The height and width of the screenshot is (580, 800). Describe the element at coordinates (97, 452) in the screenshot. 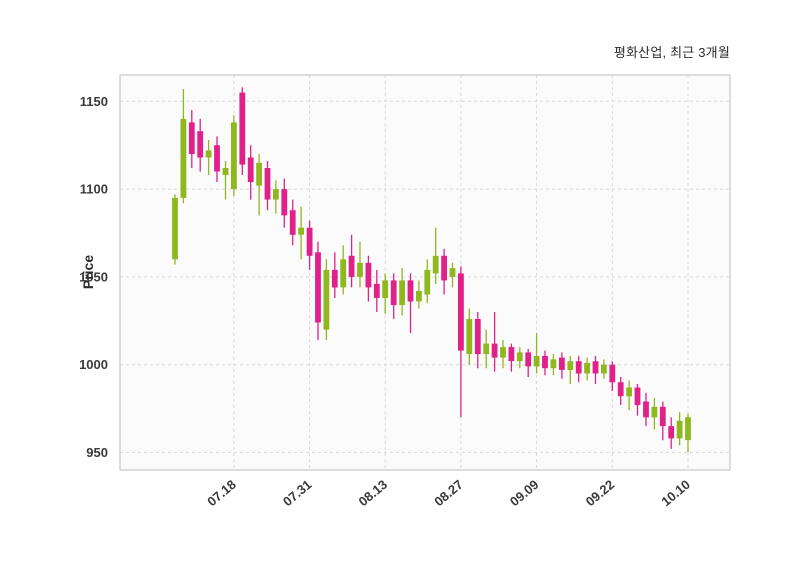

I see `y-tick-label: 950` at that location.